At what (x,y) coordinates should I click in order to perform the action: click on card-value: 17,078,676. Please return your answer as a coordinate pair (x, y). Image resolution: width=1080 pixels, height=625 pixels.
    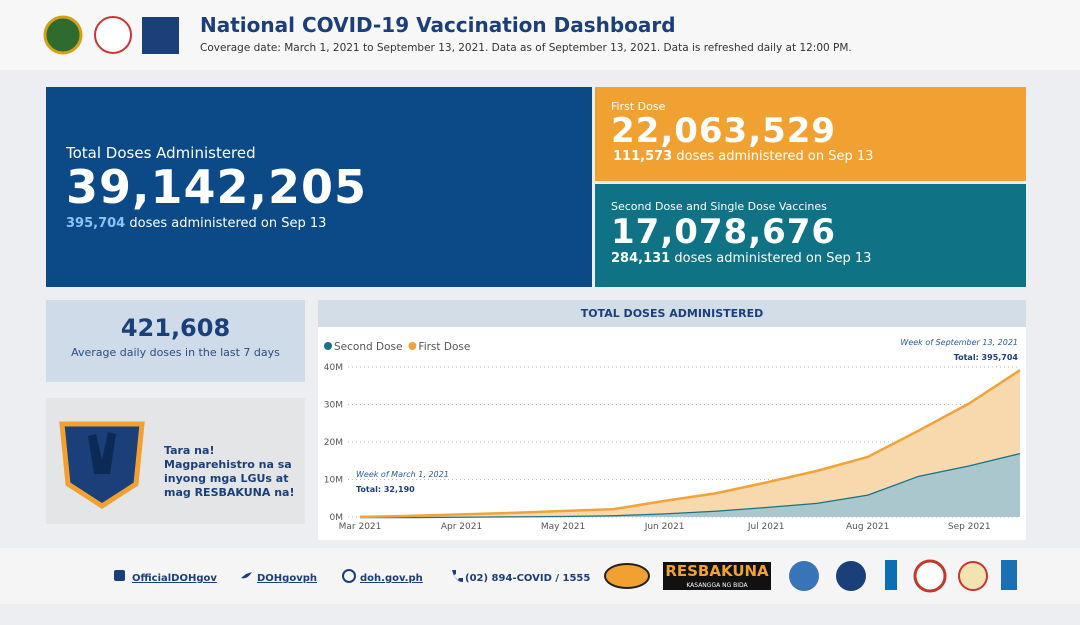
    Looking at the image, I should click on (724, 232).